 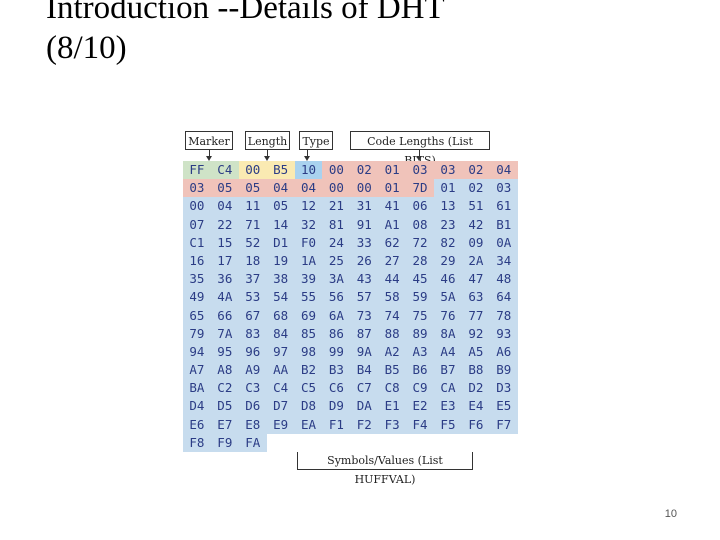 I want to click on hex-byte: 78, so click(x=503, y=315).